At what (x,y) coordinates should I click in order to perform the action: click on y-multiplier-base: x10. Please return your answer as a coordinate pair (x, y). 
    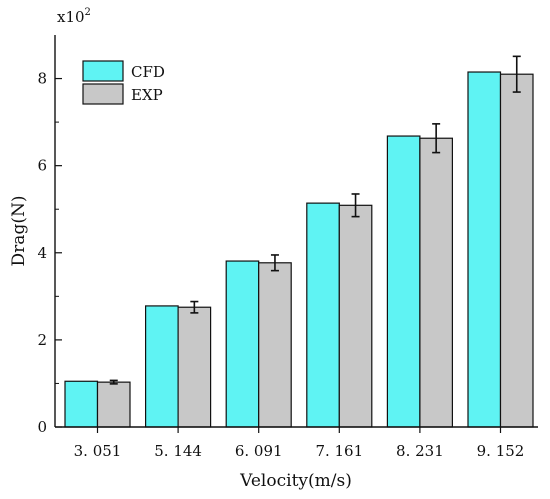
    Looking at the image, I should click on (71, 17).